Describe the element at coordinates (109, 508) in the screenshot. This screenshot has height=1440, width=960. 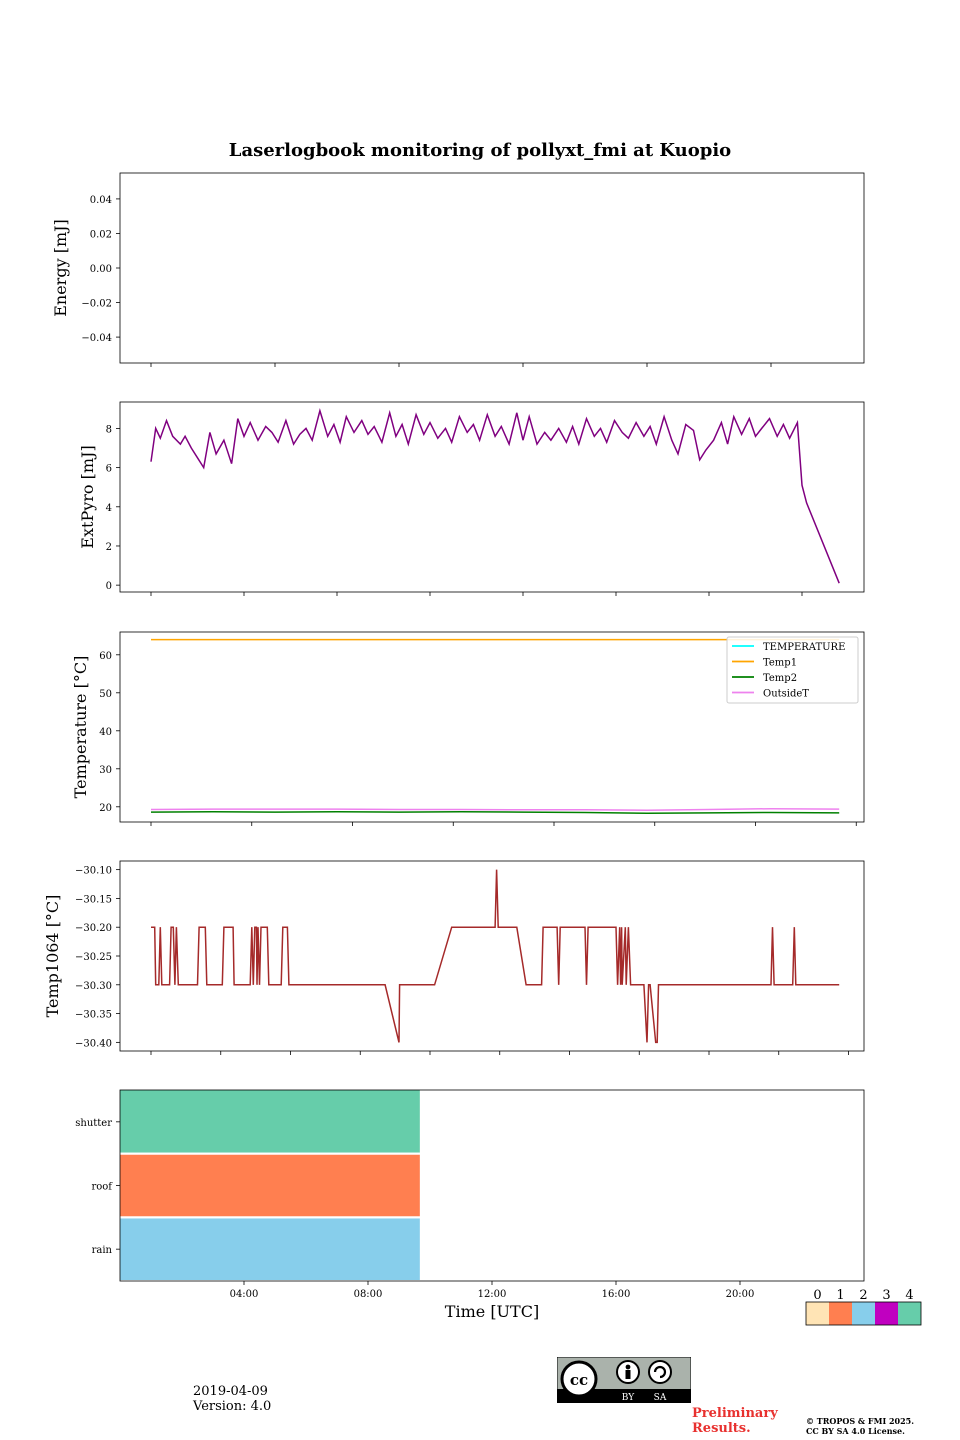
I see `y-tick-label: 4` at that location.